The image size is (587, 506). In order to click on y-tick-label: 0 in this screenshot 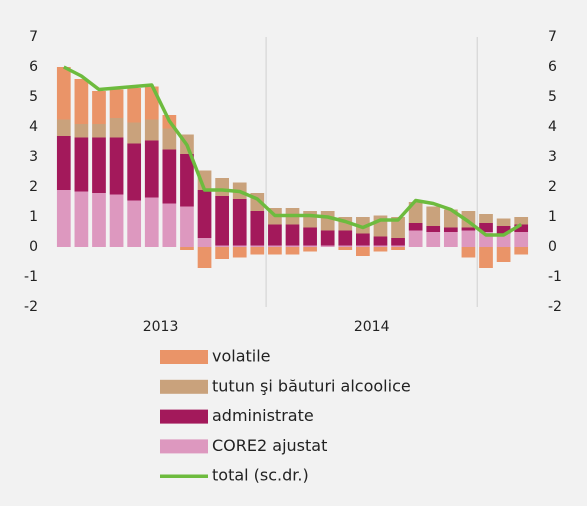, I will do `click(33, 247)`.